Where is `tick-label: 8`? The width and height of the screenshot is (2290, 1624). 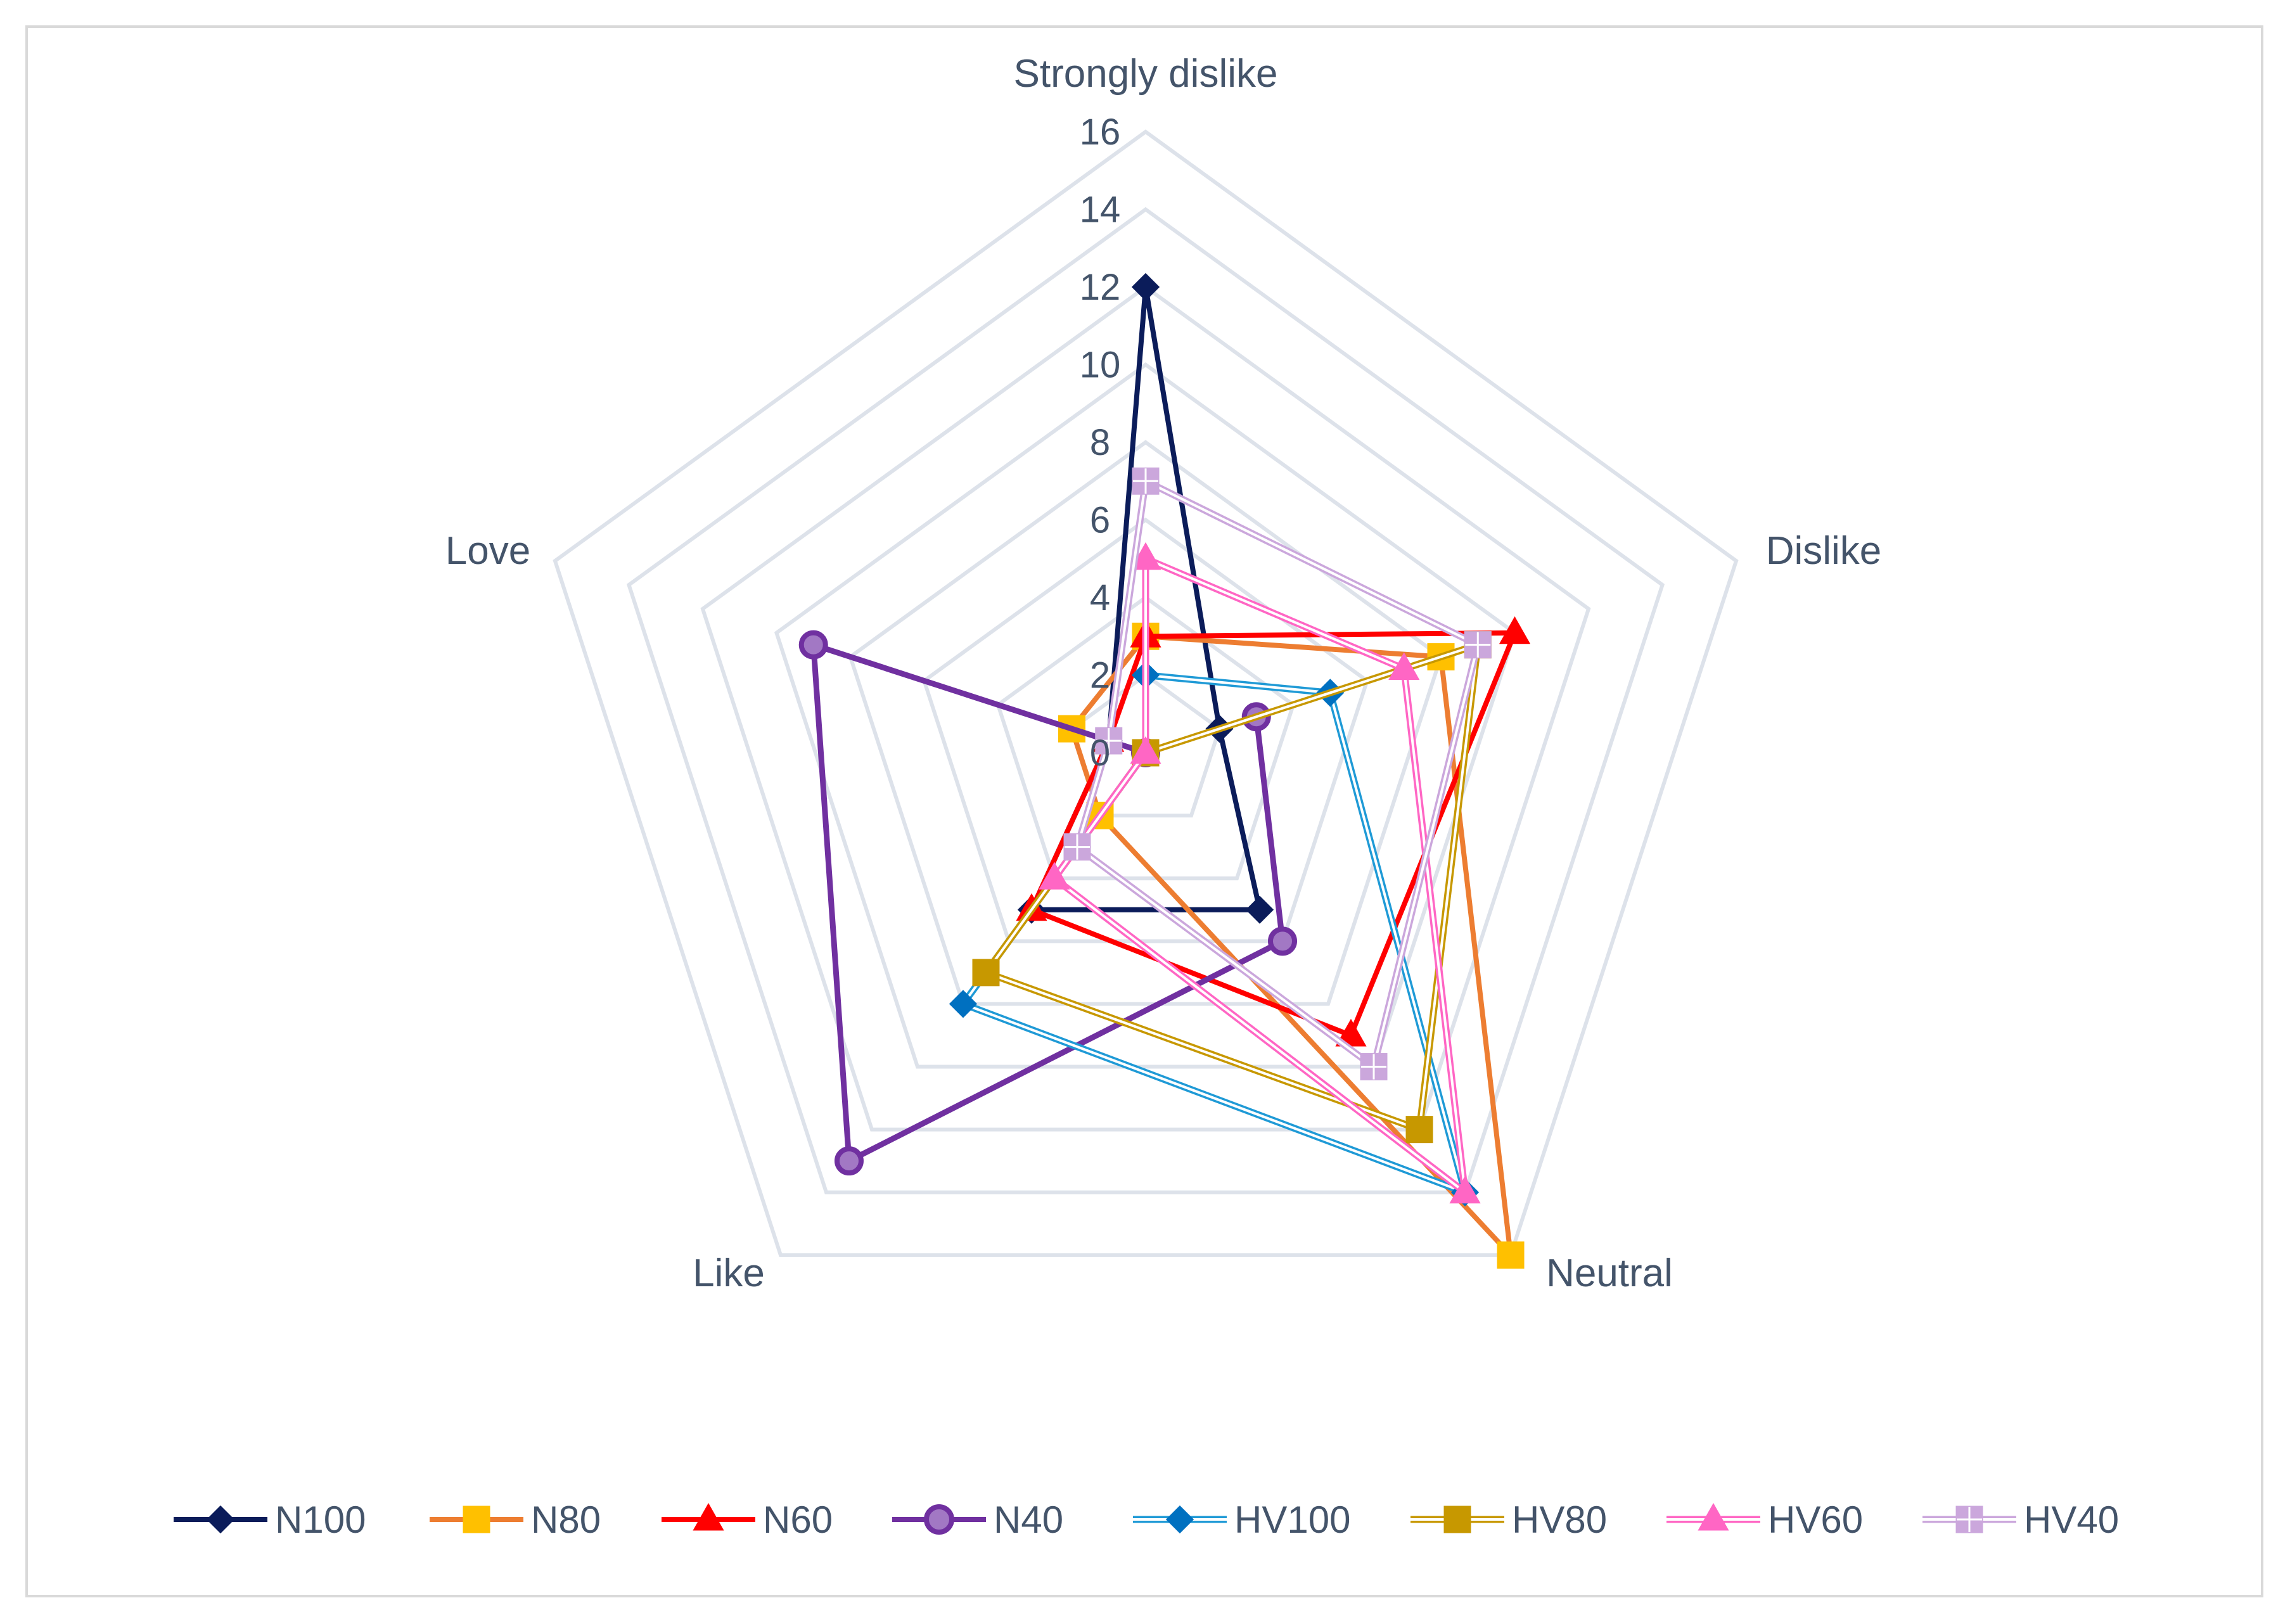 tick-label: 8 is located at coordinates (1100, 442).